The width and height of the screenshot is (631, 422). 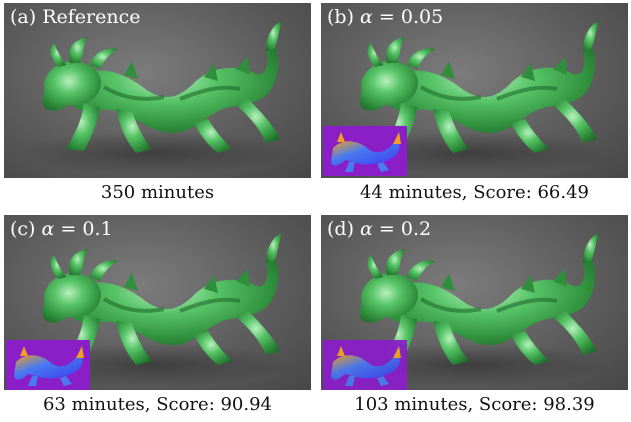 I want to click on panel-label-c: (c) α = 0.1, so click(x=61, y=229).